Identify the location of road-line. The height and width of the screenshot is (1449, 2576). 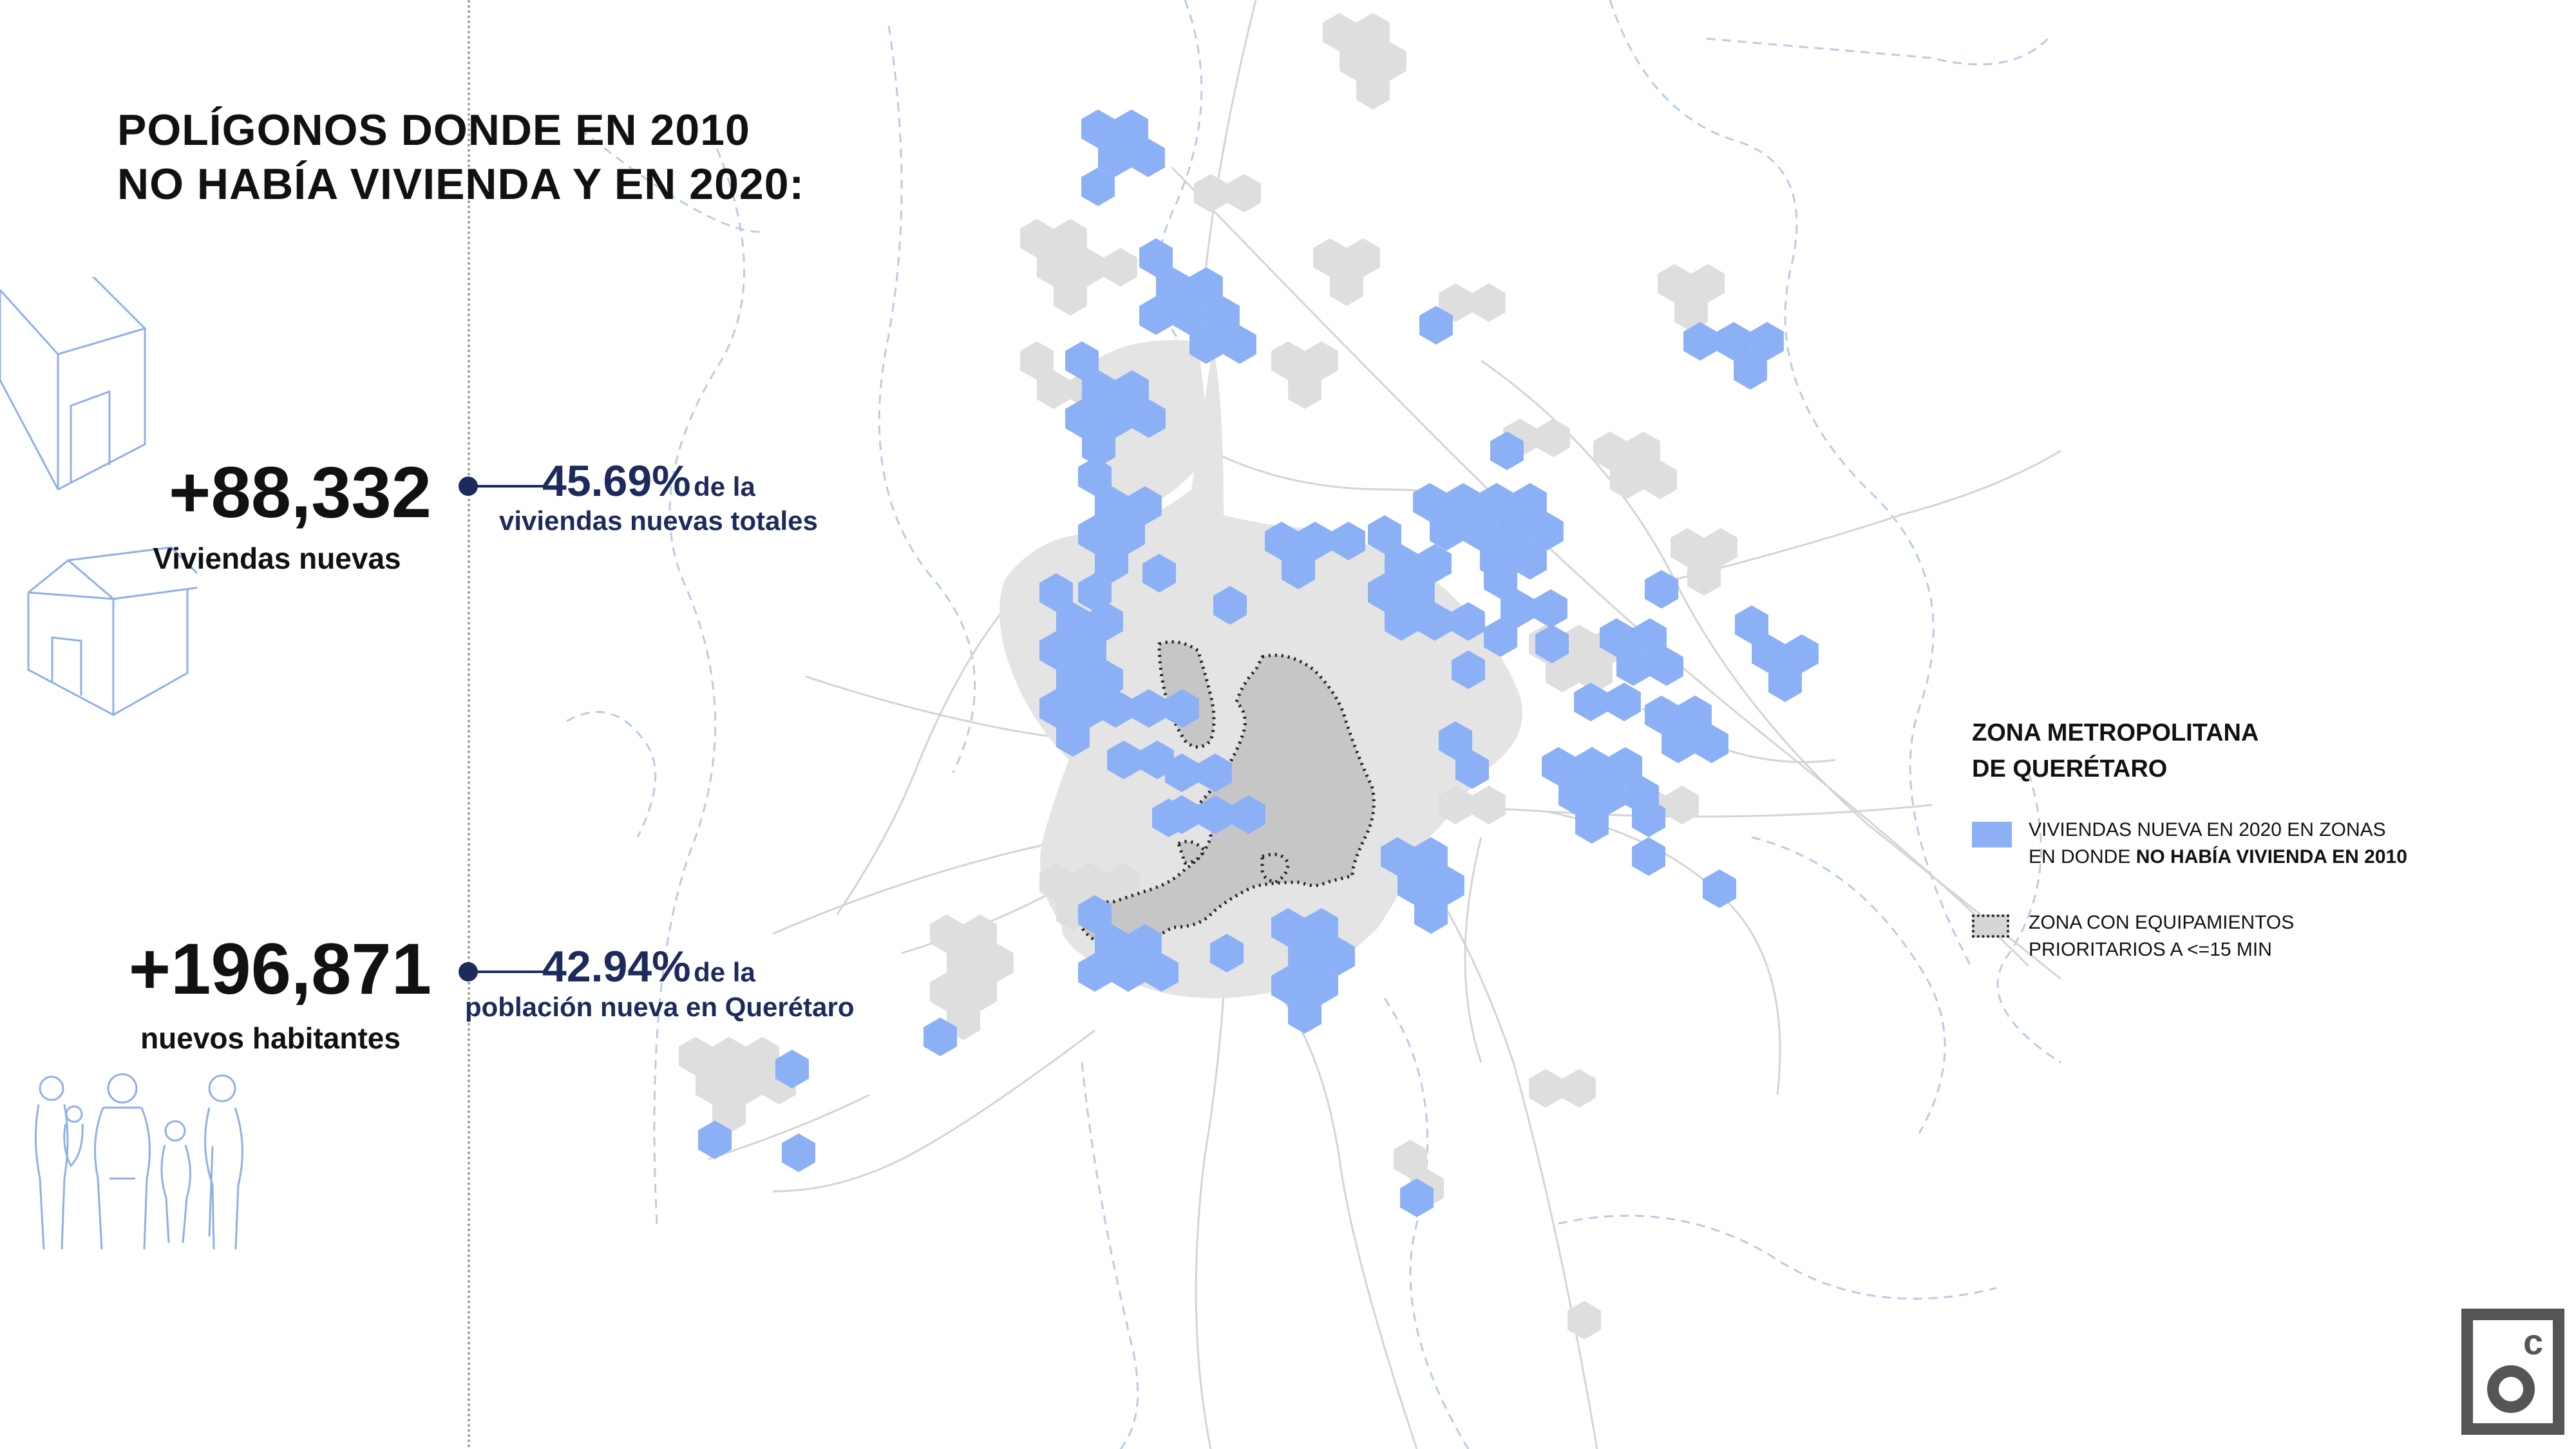
(1663, 952).